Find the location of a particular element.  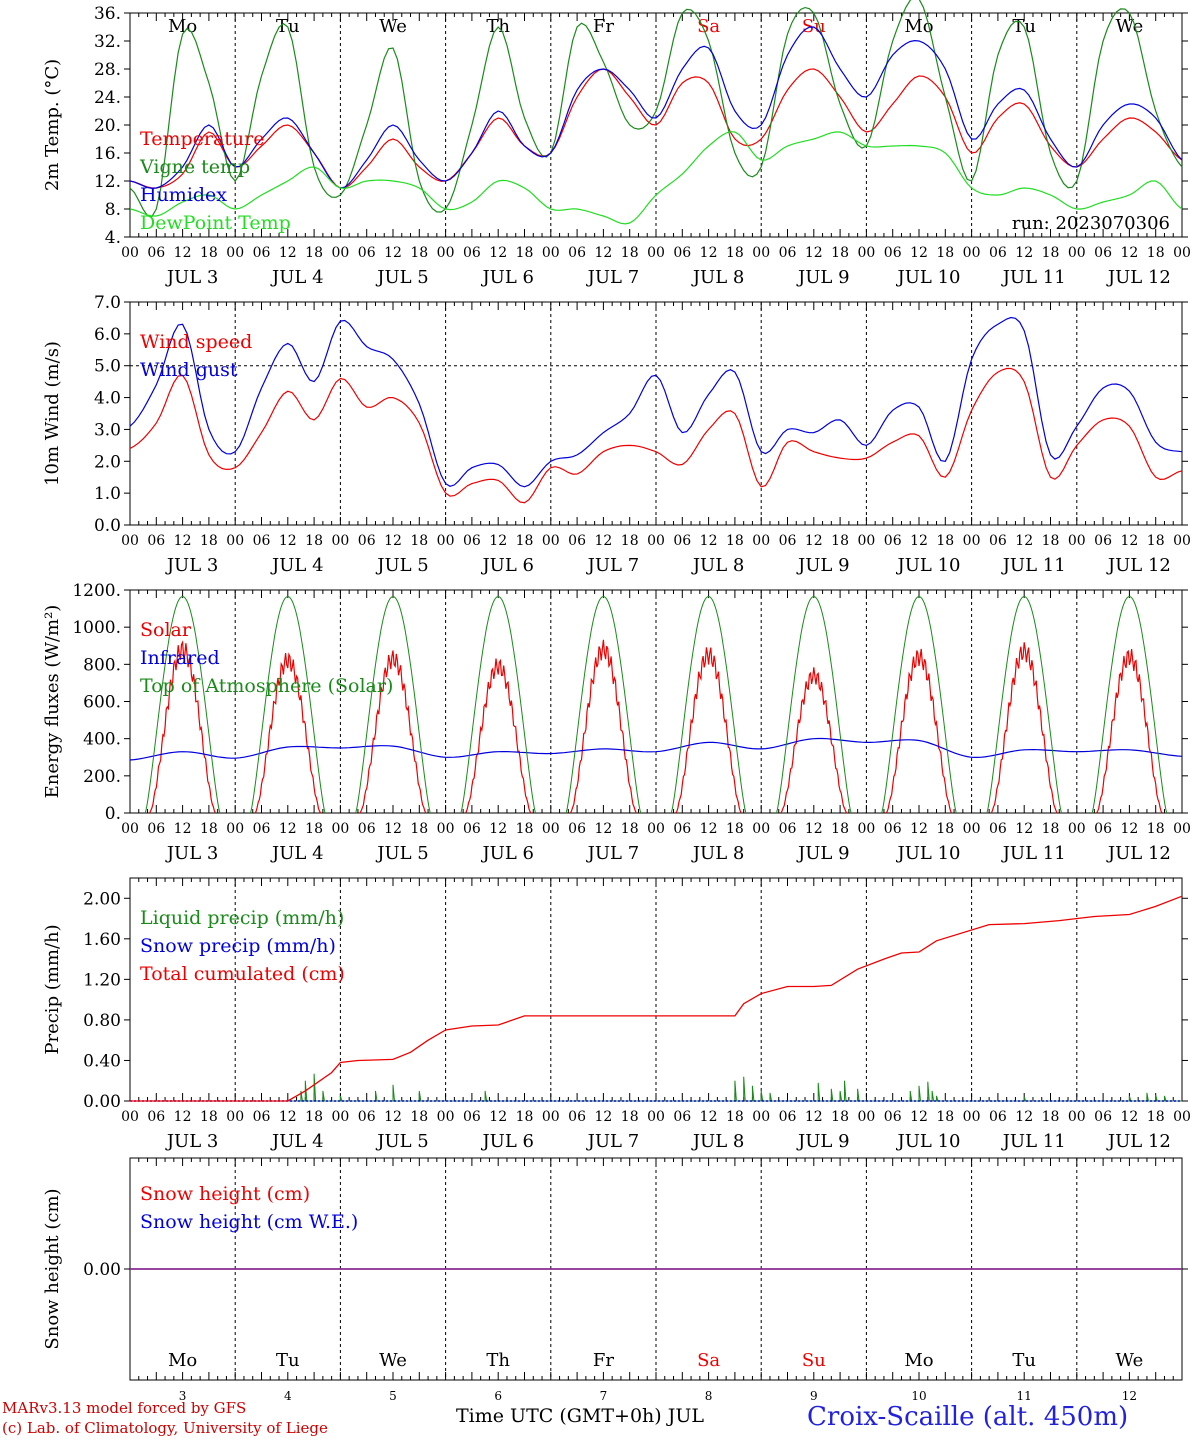

date-label: JUL 8 is located at coordinates (718, 565).